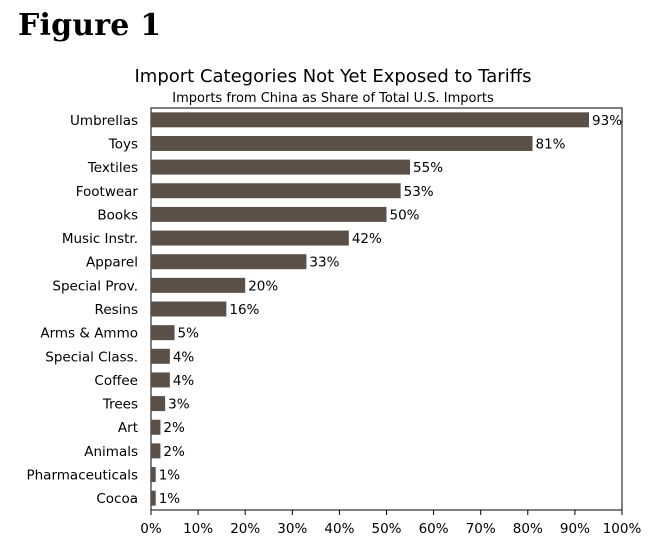 The height and width of the screenshot is (549, 660). I want to click on category-label: Books, so click(117, 215).